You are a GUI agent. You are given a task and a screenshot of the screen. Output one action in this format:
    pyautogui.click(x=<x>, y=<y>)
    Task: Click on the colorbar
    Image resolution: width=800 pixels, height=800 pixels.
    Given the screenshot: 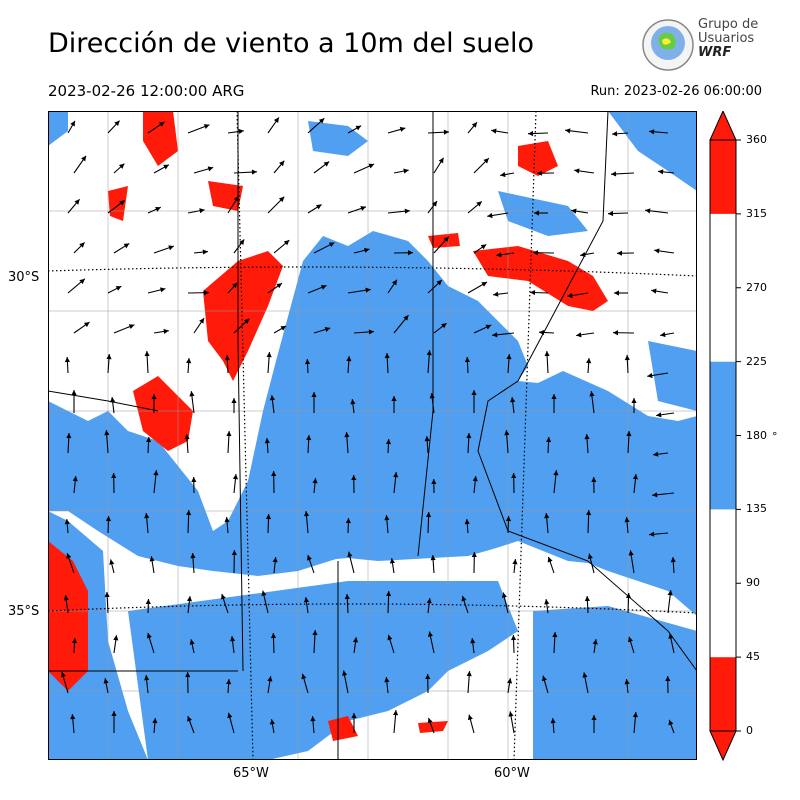 What is the action you would take?
    pyautogui.click(x=725, y=436)
    